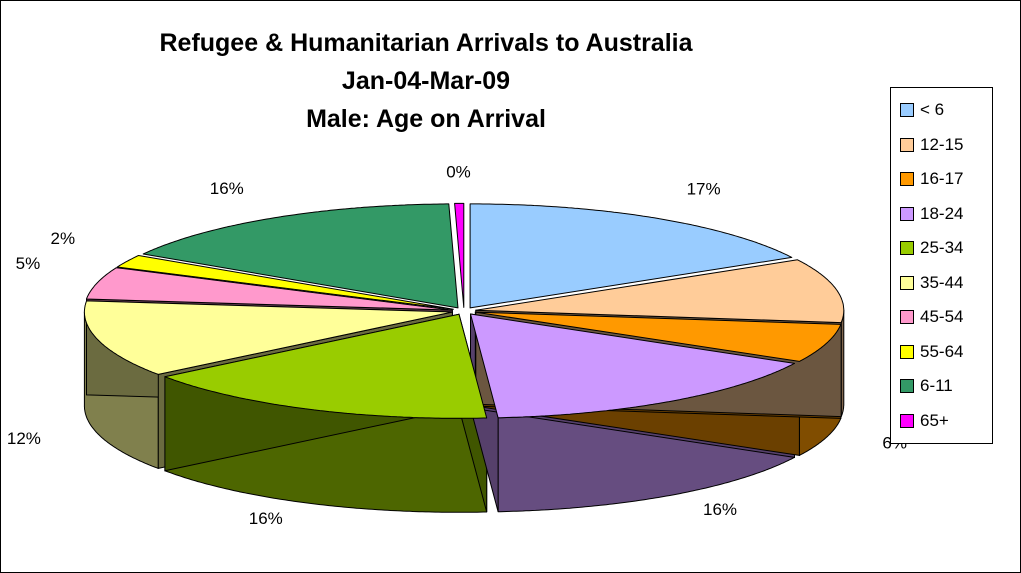 This screenshot has height=573, width=1021. I want to click on legend-item-3: 18-24, so click(931, 214).